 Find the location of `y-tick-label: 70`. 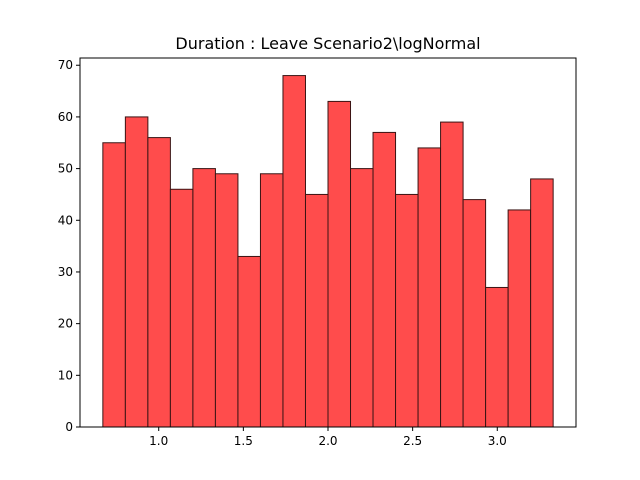

y-tick-label: 70 is located at coordinates (65, 65).